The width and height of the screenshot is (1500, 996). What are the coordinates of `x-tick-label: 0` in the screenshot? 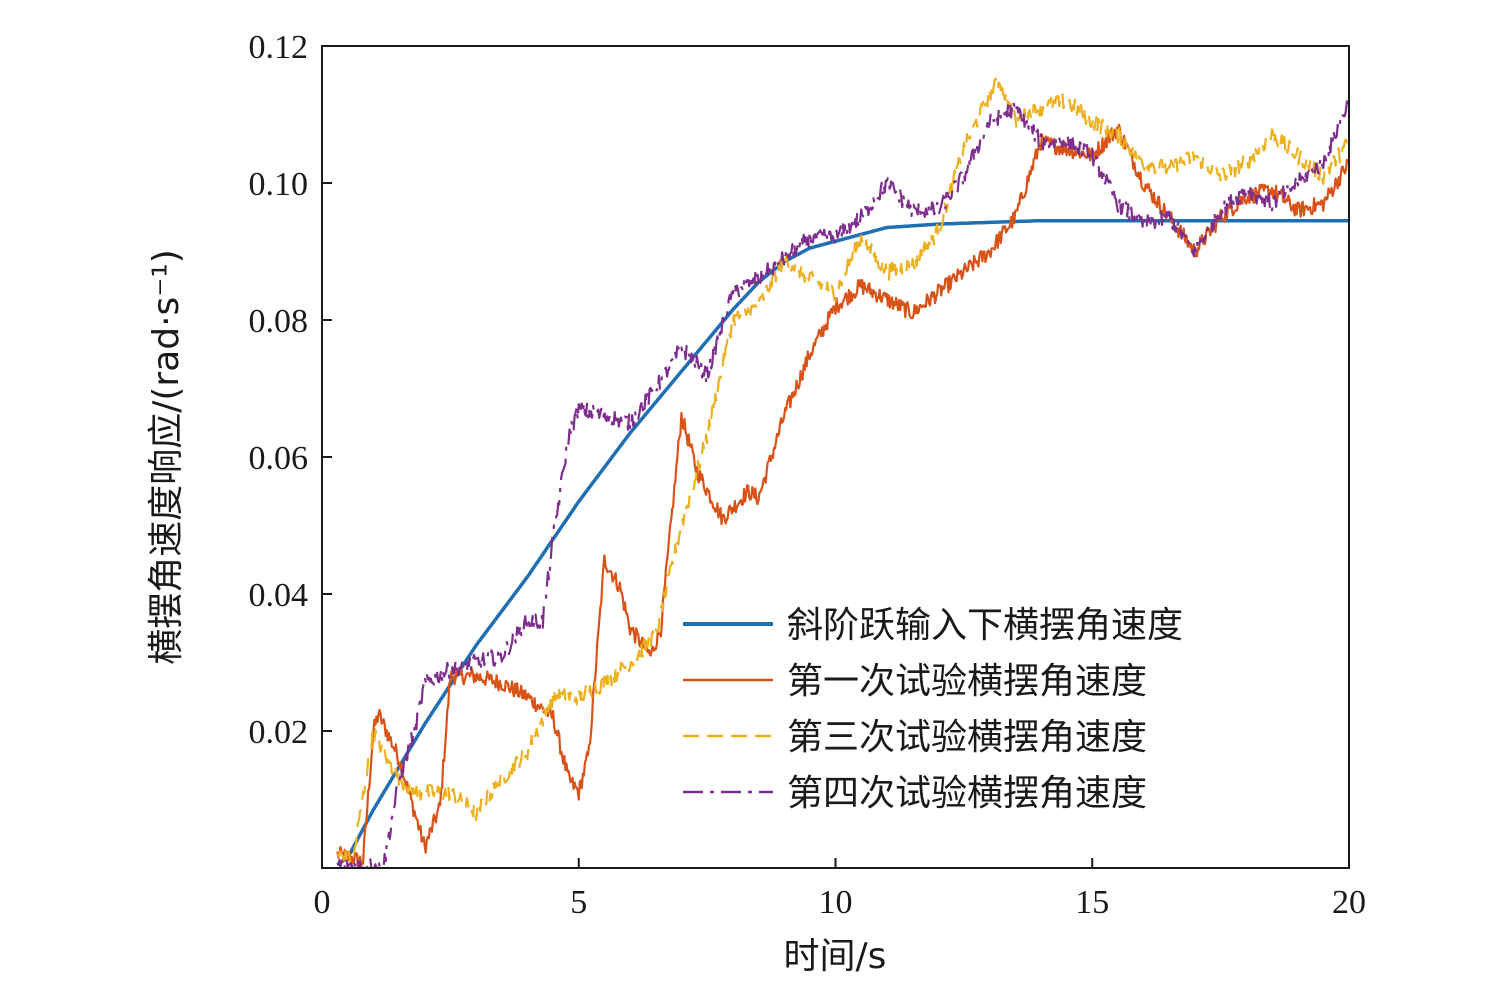 It's located at (322, 902).